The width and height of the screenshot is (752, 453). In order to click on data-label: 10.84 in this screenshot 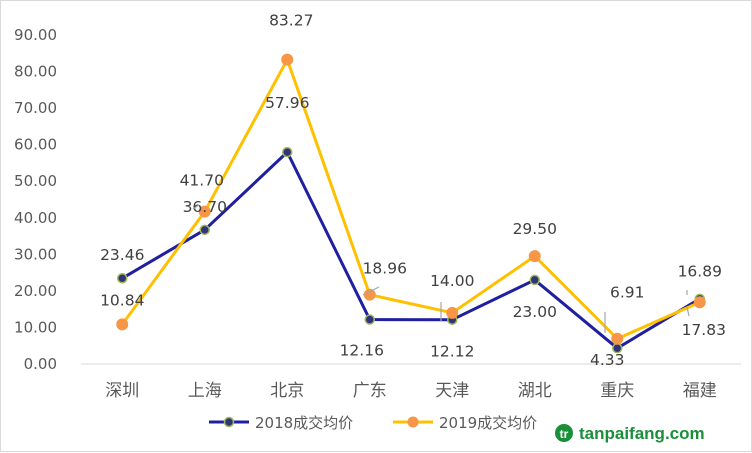, I will do `click(122, 300)`.